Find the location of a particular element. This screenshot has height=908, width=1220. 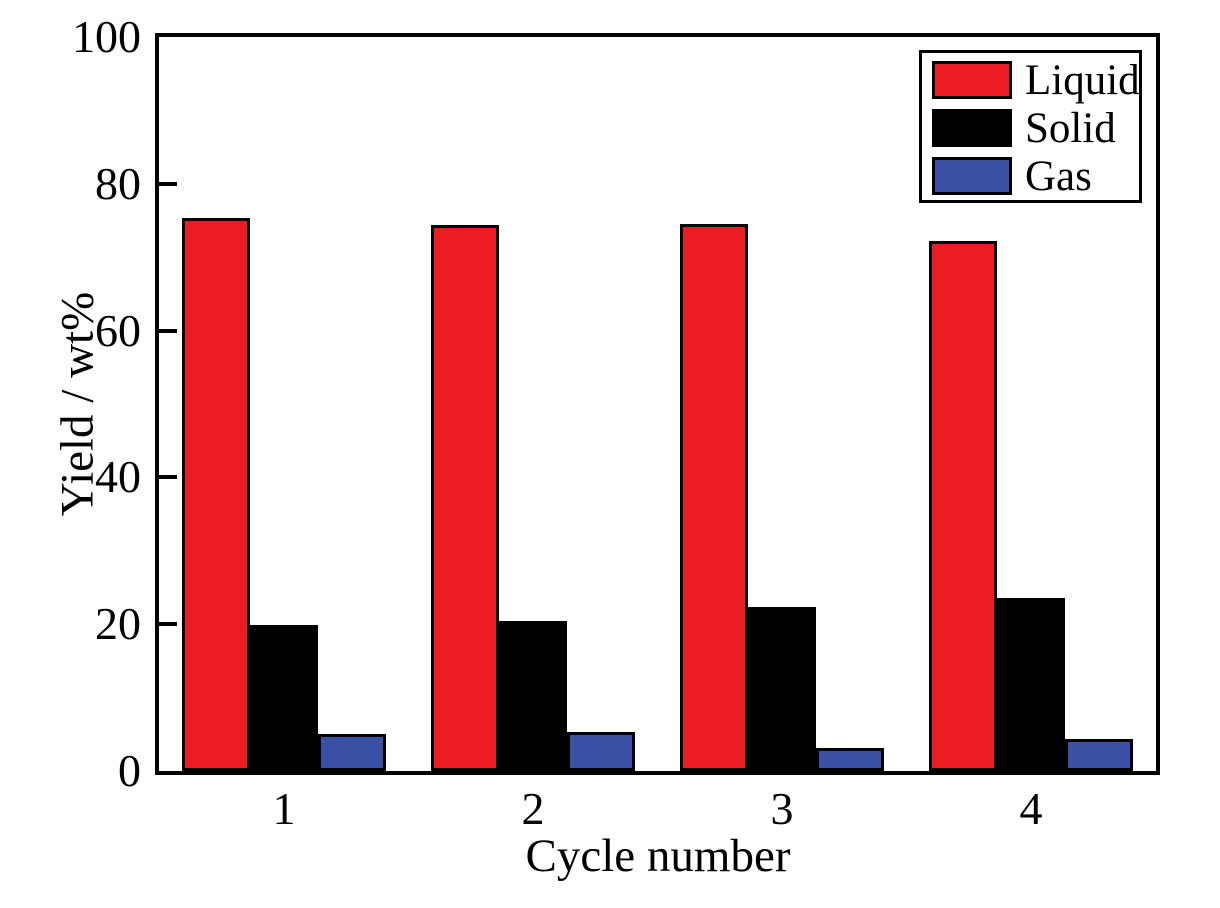

x-tick-label-3: 3 is located at coordinates (782, 808).